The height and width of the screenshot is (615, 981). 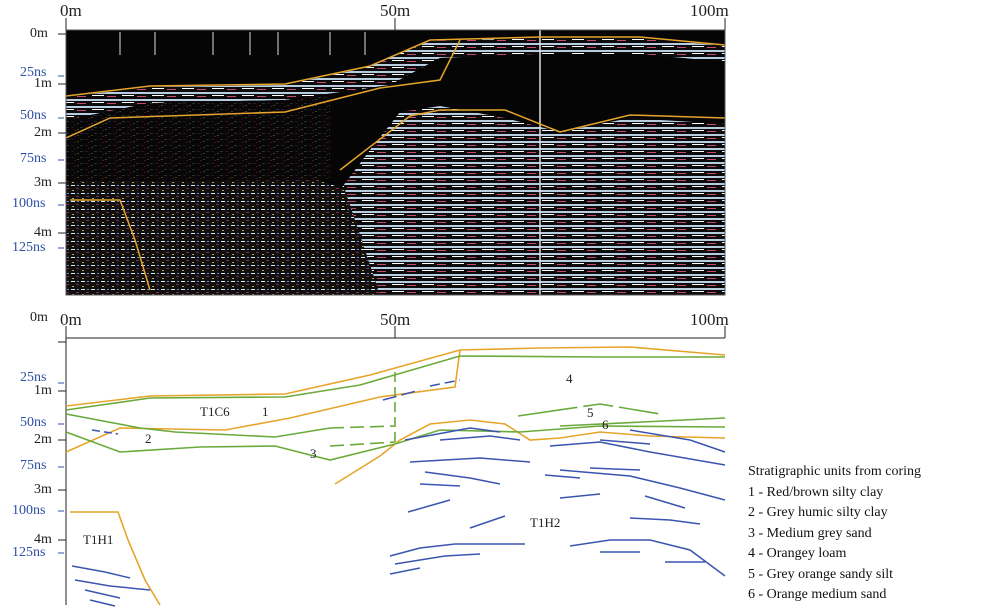 What do you see at coordinates (39, 33) in the screenshot?
I see `top-depth-0m: 0m` at bounding box center [39, 33].